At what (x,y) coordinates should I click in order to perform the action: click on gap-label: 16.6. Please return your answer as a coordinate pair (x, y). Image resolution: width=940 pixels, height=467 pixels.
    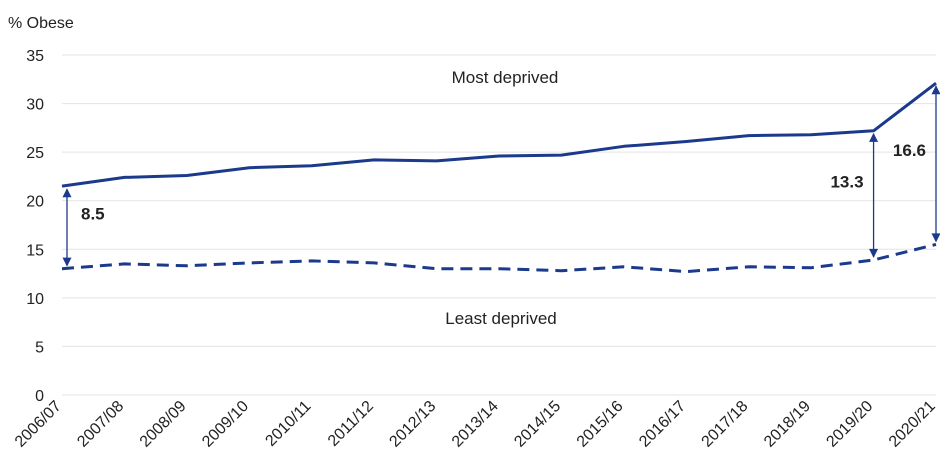
    Looking at the image, I should click on (909, 150).